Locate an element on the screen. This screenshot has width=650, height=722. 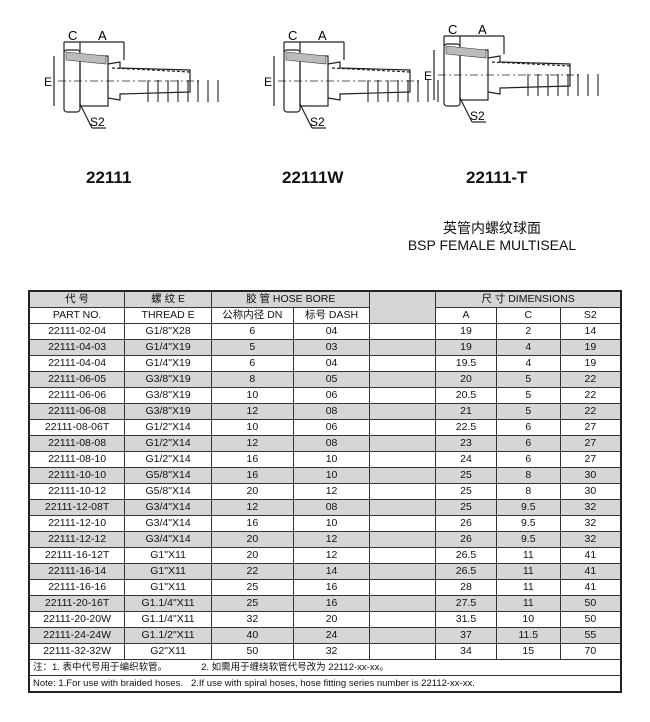
table-cell: 22.5 is located at coordinates (466, 427).